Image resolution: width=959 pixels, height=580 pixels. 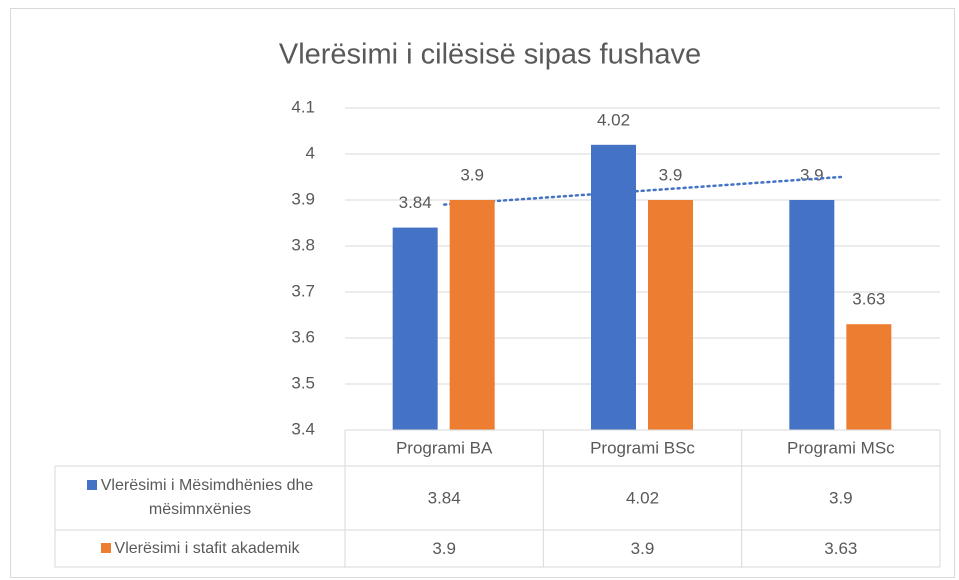 What do you see at coordinates (642, 497) in the screenshot?
I see `table-value: 4.02` at bounding box center [642, 497].